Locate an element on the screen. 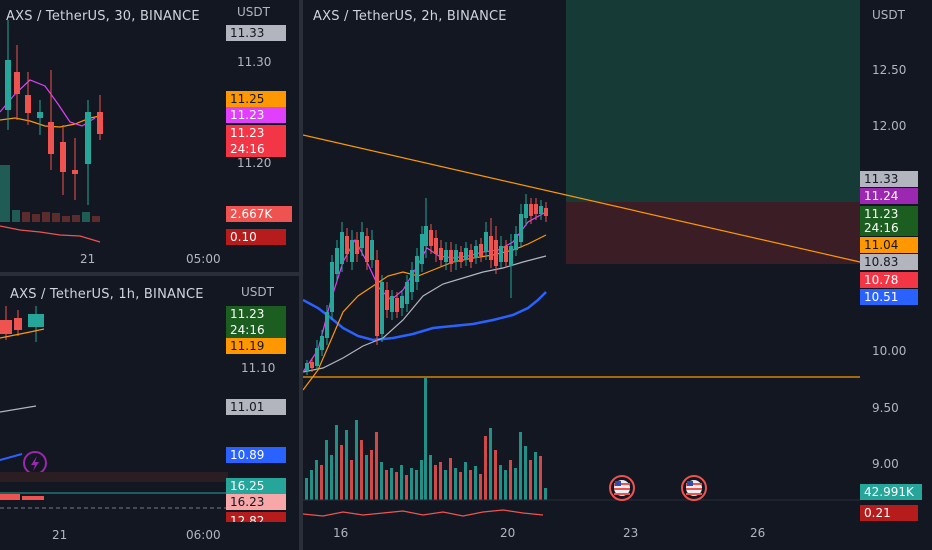  time-tick-2h-1: 20 is located at coordinates (508, 533).